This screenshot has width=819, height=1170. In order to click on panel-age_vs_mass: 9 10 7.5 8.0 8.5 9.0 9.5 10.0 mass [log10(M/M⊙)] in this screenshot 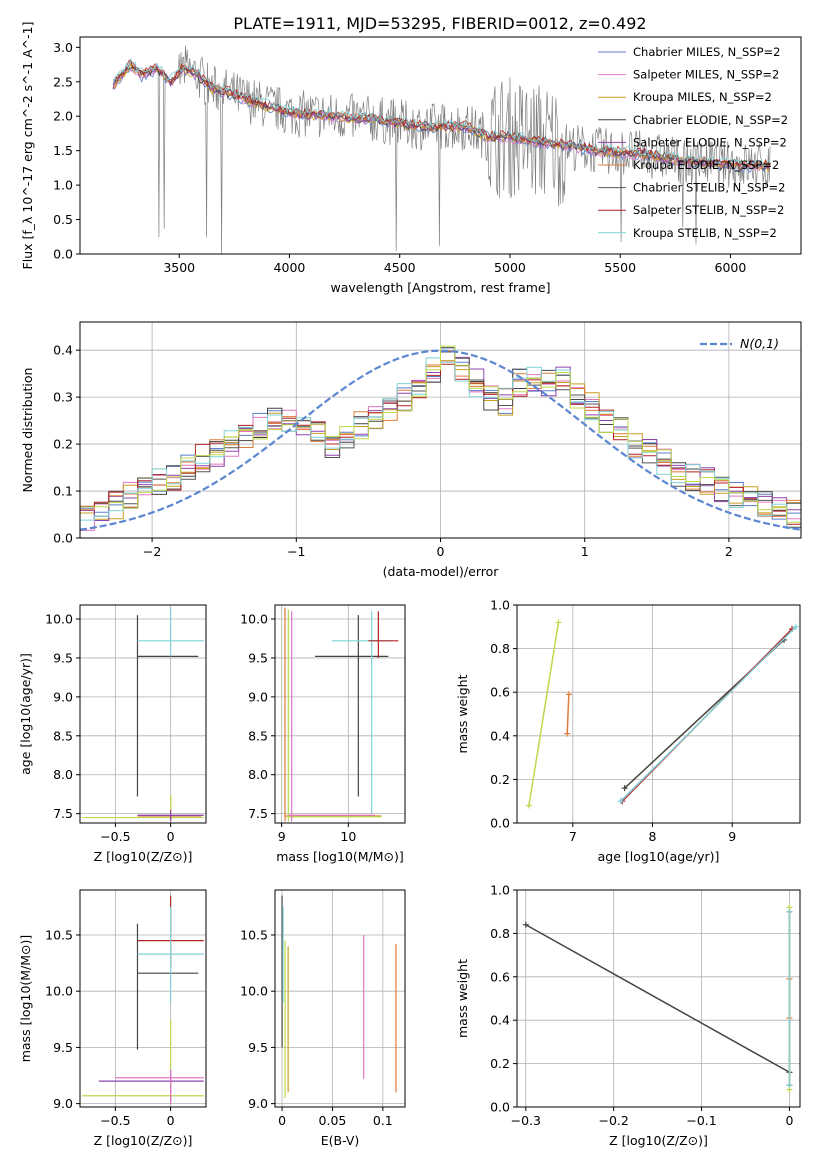, I will do `click(323, 734)`.